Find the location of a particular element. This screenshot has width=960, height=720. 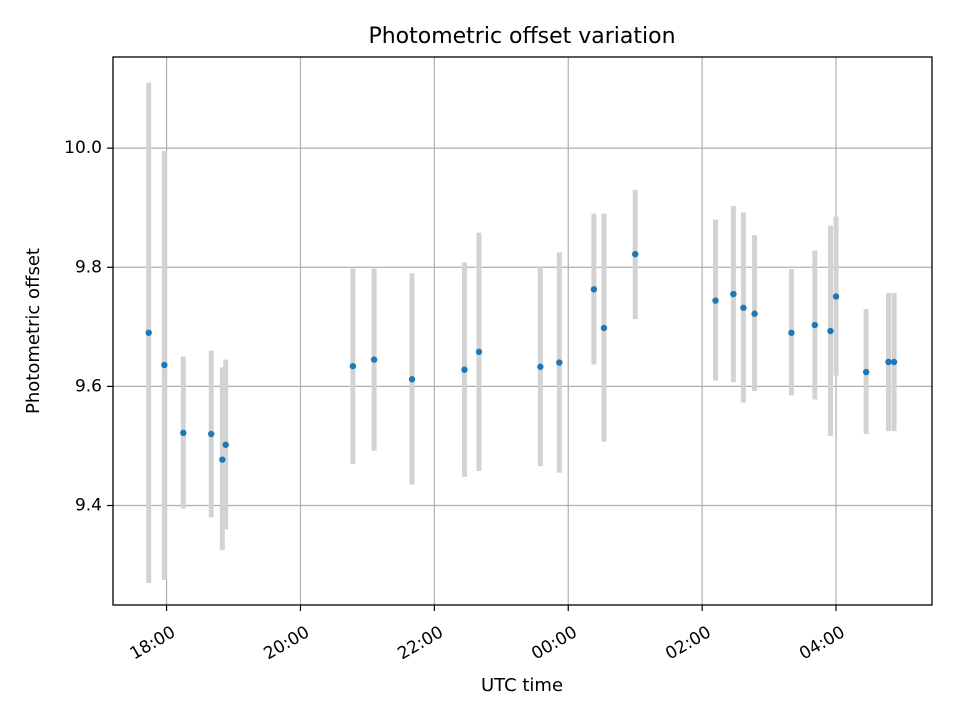

y-tick-label: 9.4 is located at coordinates (88, 506).